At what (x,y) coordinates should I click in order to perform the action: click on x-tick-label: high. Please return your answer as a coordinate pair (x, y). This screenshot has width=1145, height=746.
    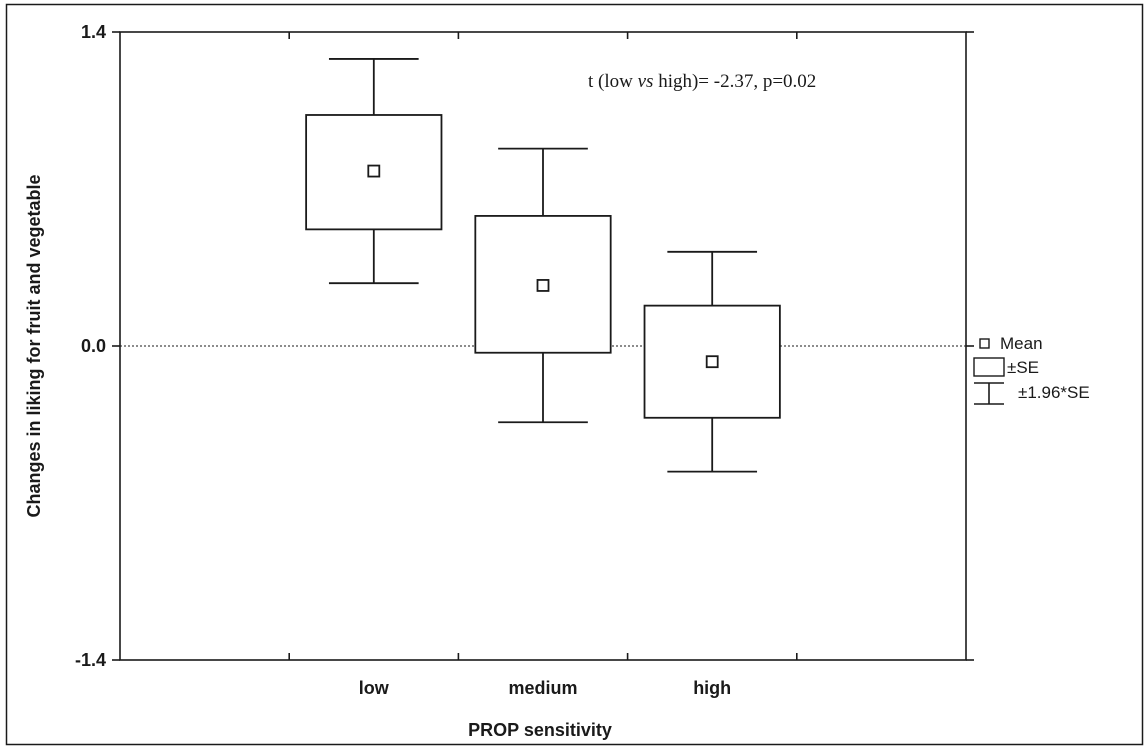
    Looking at the image, I should click on (712, 688).